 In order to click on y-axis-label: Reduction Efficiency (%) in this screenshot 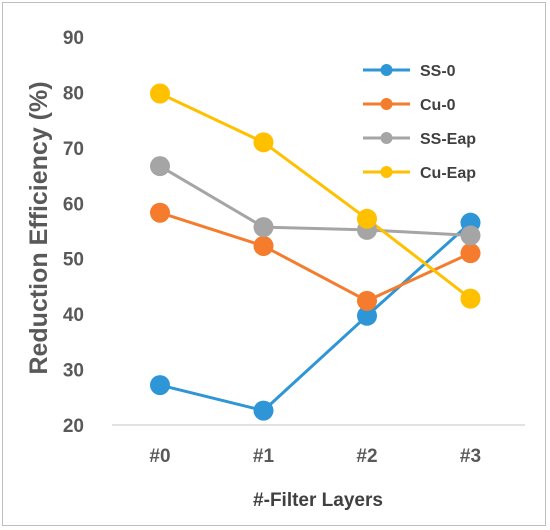, I will do `click(39, 227)`.